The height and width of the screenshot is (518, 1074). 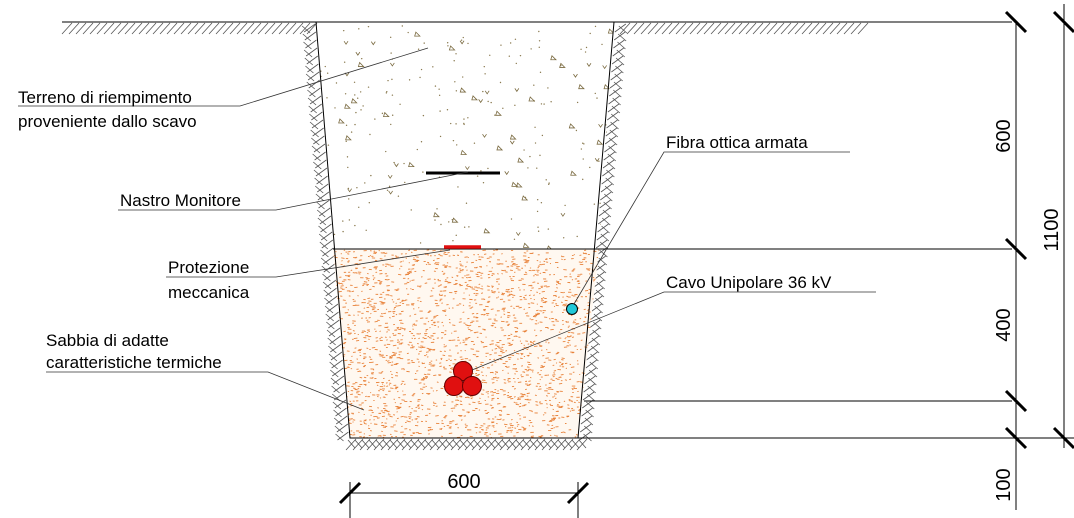 I want to click on backfill-soil, so click(x=466, y=137).